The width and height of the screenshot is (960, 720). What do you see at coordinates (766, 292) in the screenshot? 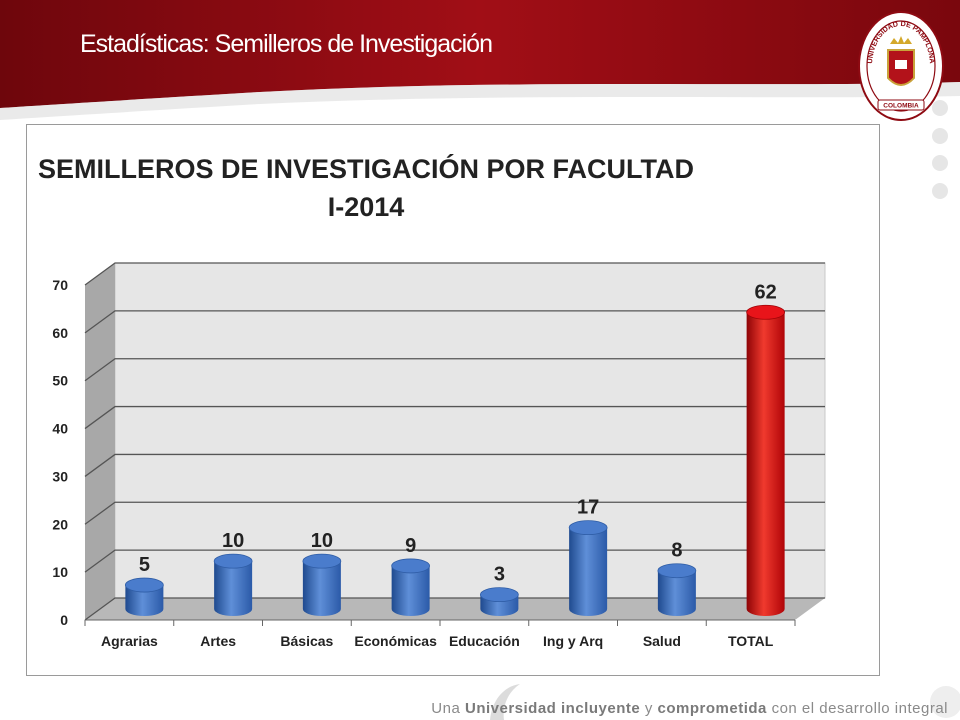
I see `data-label: 62` at bounding box center [766, 292].